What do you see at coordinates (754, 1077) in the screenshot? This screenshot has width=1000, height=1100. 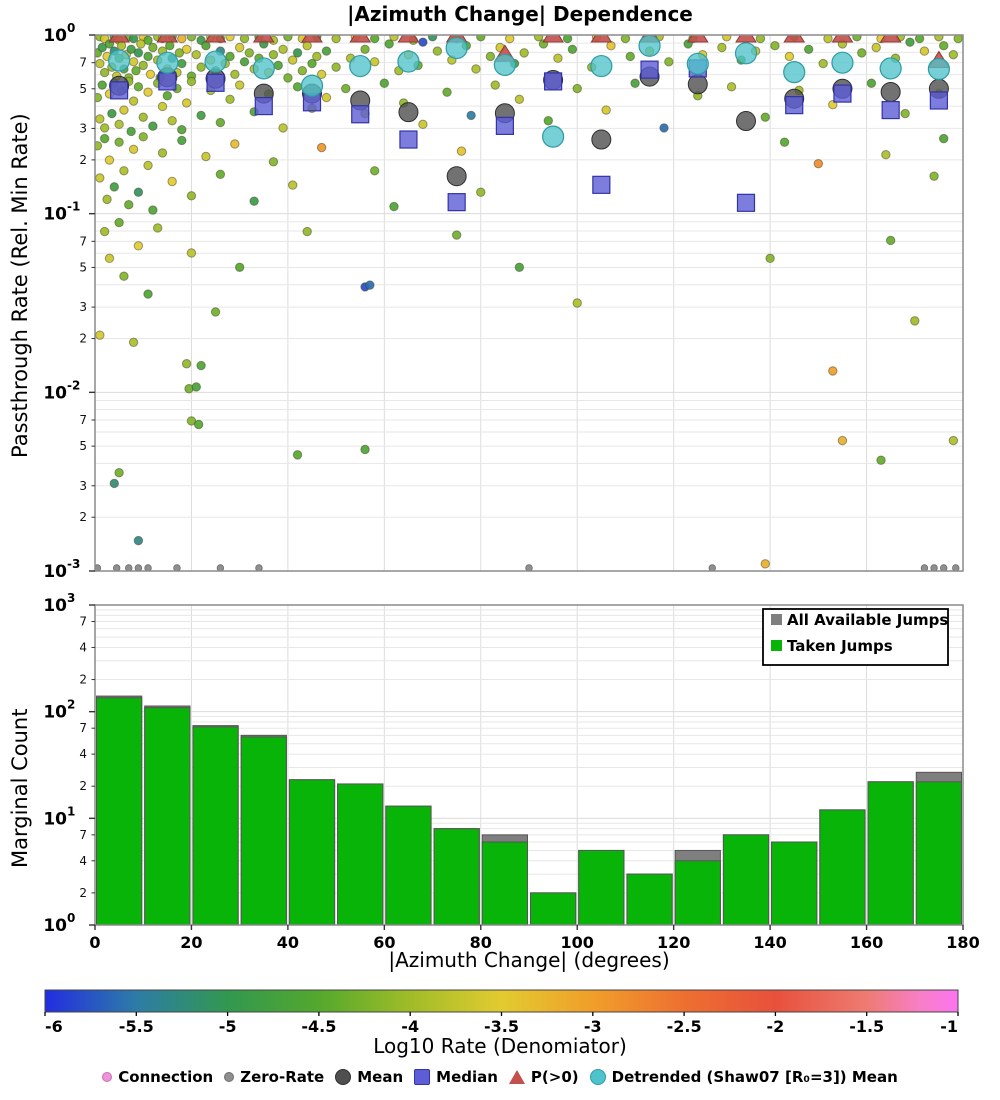 I see `legend-item-label: Detrended (Shaw07 [R₀=3]) Mean` at bounding box center [754, 1077].